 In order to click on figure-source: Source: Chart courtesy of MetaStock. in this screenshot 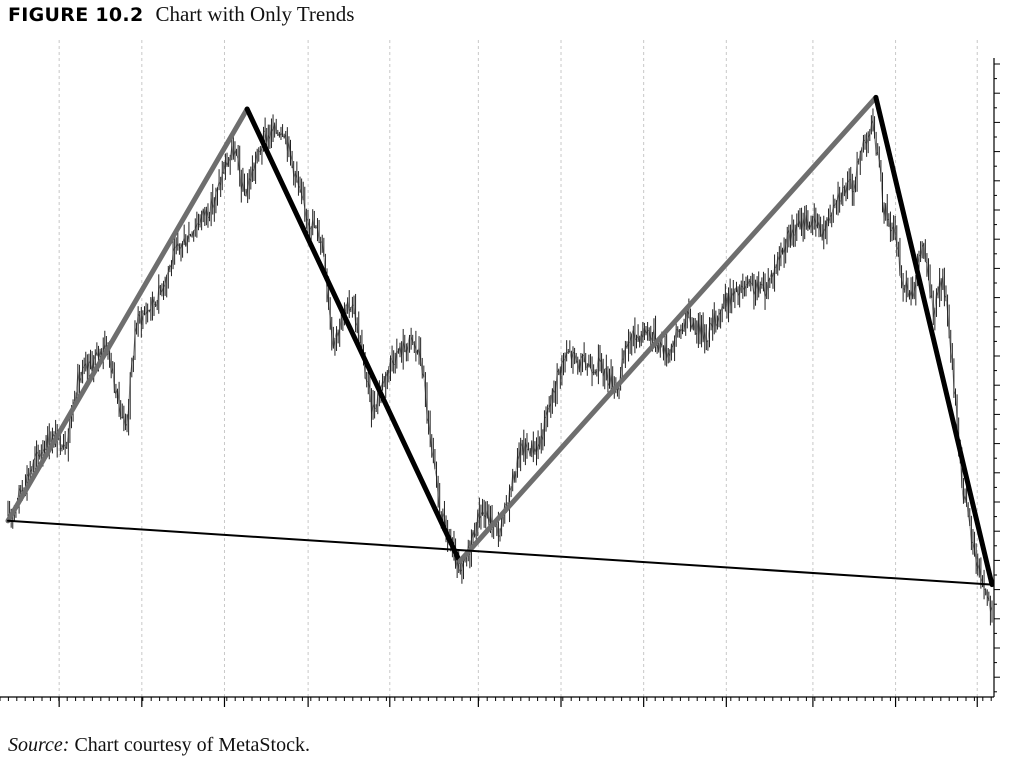, I will do `click(159, 745)`.